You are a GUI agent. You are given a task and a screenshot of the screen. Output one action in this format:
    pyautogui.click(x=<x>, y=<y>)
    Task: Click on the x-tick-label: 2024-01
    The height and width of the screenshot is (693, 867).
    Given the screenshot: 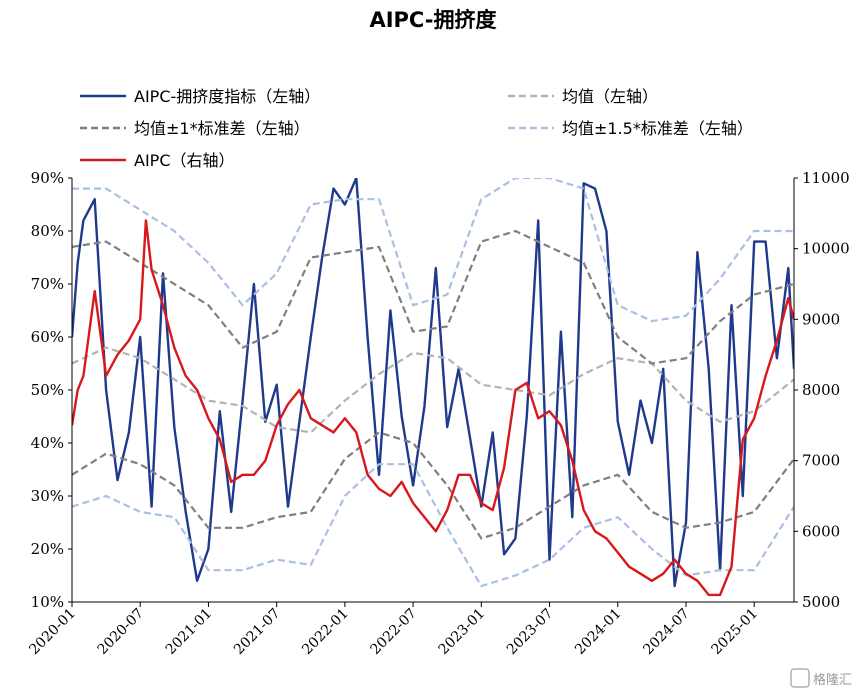 What is the action you would take?
    pyautogui.click(x=598, y=632)
    